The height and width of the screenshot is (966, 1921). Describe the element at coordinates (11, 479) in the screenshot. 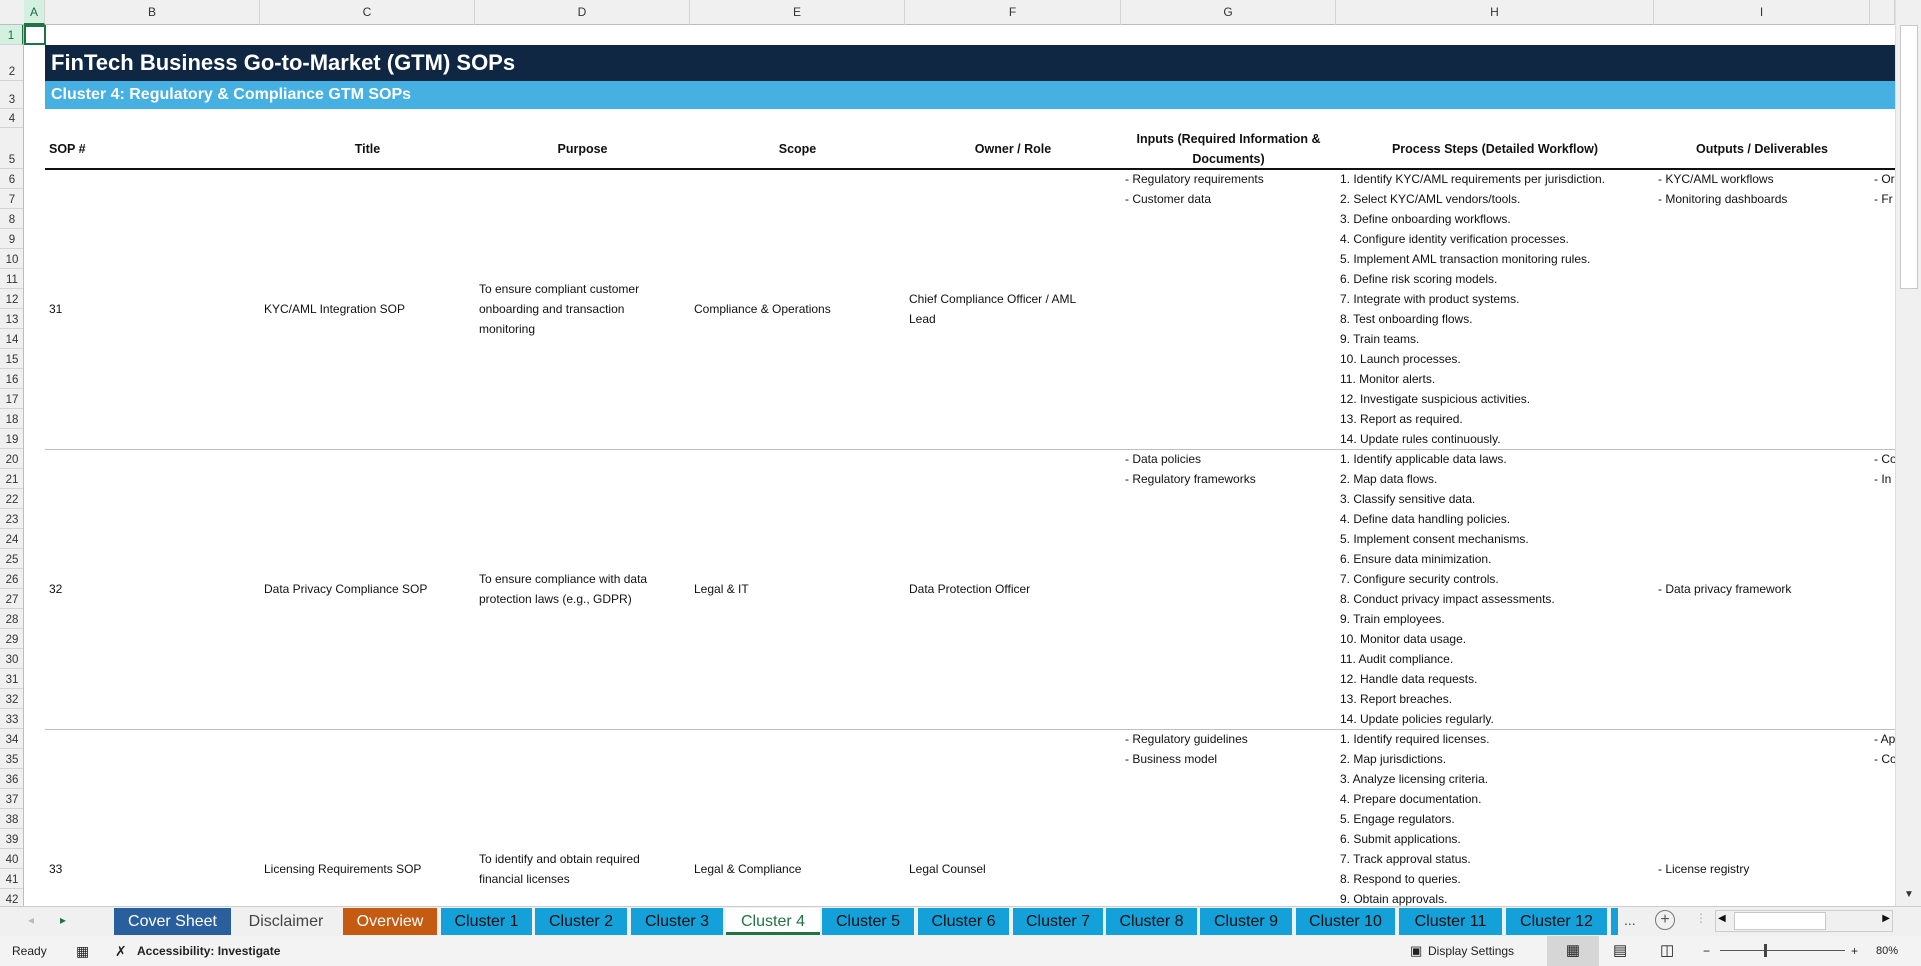

I see `row-header-21: 21` at that location.